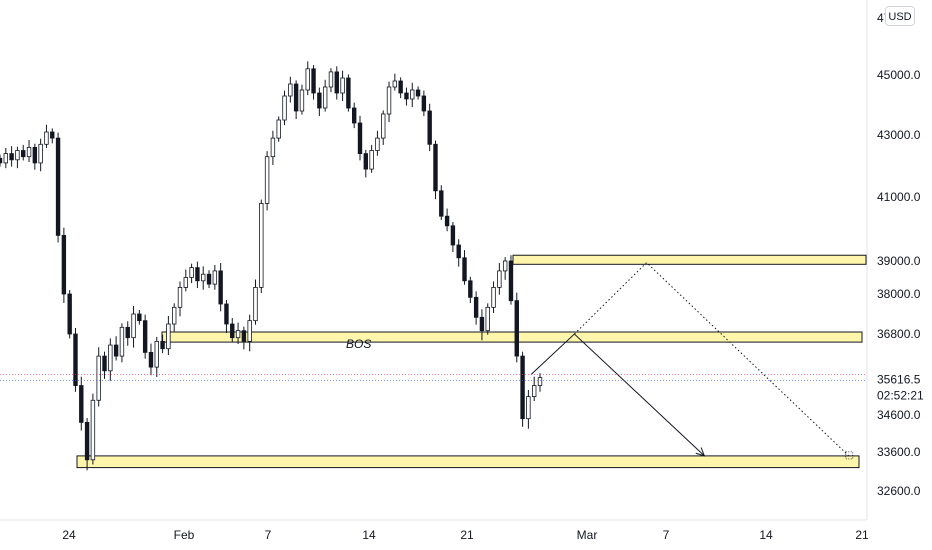 The width and height of the screenshot is (932, 550). What do you see at coordinates (587, 535) in the screenshot?
I see `x-tick-label: Mar` at bounding box center [587, 535].